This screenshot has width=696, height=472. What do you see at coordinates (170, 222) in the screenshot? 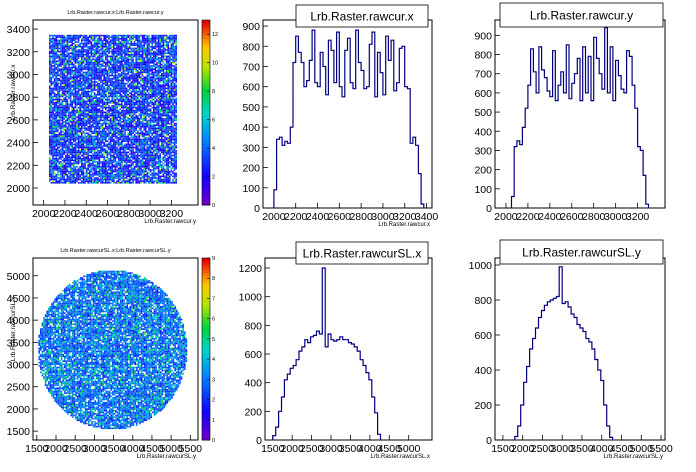
I see `x-axis-label: Lrb.Raster.rawcur.y` at bounding box center [170, 222].